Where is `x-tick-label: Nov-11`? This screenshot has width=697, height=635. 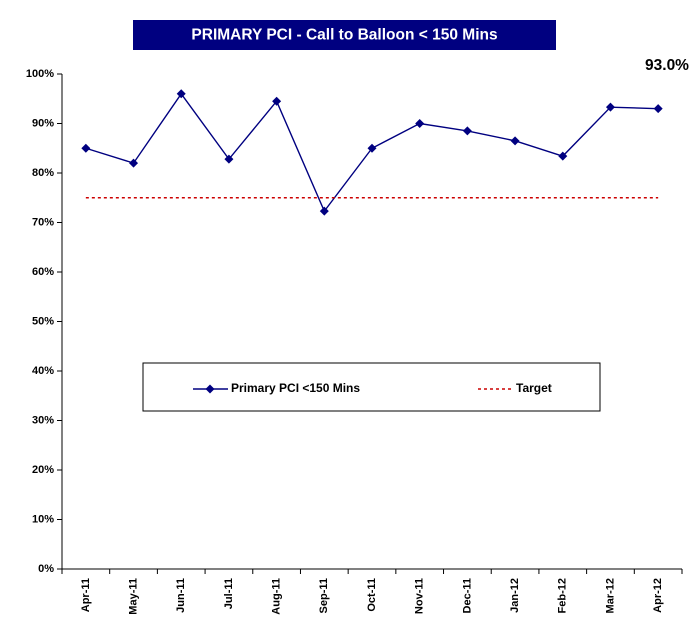 x-tick-label: Nov-11 is located at coordinates (420, 596).